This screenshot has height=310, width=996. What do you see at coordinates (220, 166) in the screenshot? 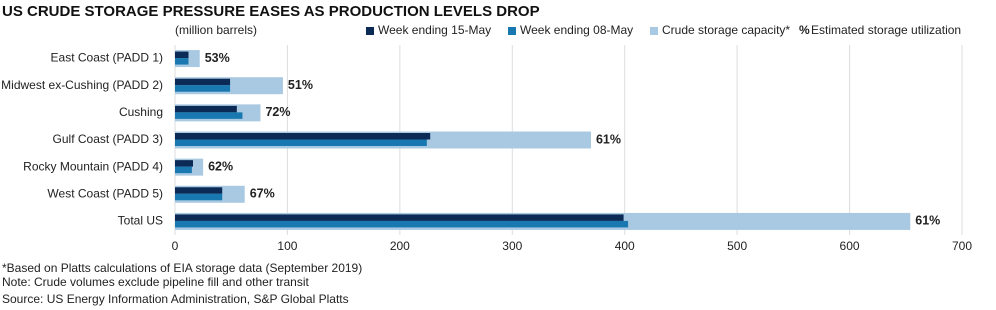
I see `value-label: 62%` at bounding box center [220, 166].